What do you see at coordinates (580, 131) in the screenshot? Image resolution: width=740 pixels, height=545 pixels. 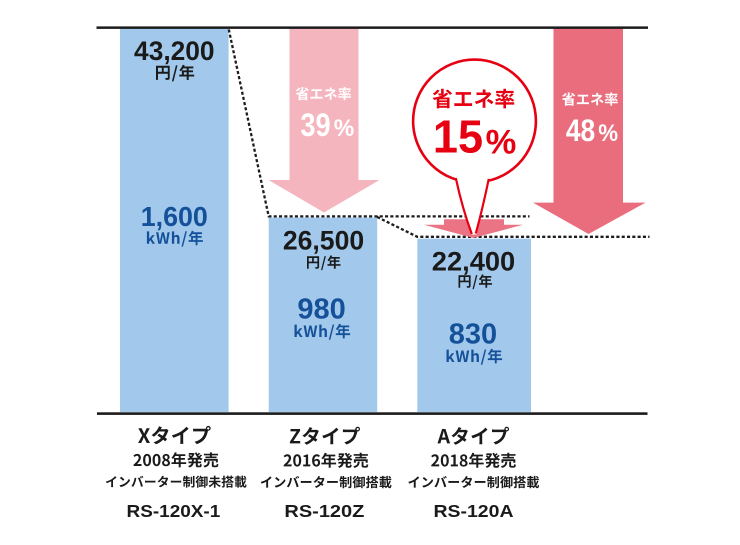 I see `svg-text: 48` at bounding box center [580, 131].